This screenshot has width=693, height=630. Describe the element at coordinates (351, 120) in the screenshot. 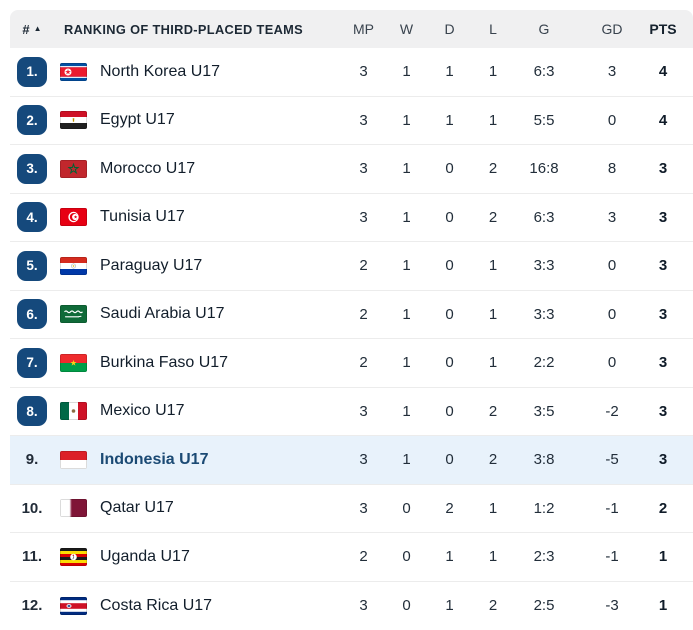

I see `table-row: 2. Egypt U17 3 1 1 1 5:5 0 4` at that location.